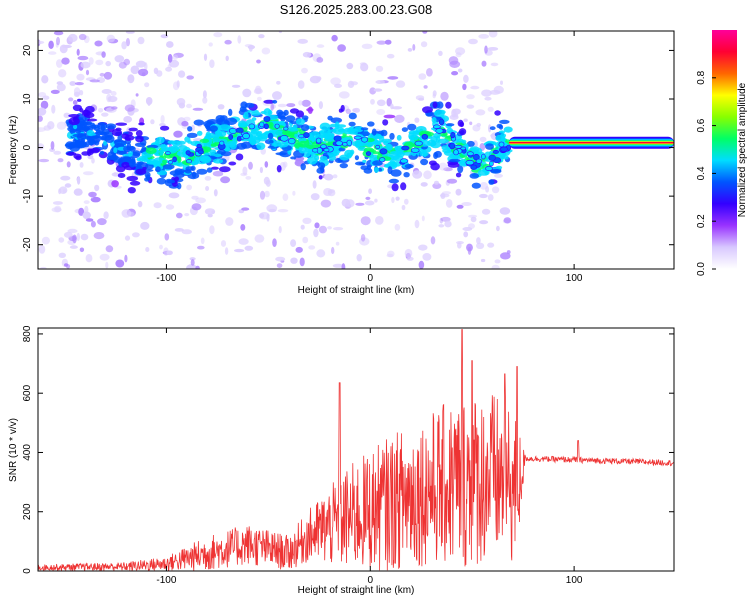  What do you see at coordinates (701, 269) in the screenshot?
I see `colorbar-tick-label: 0.0` at bounding box center [701, 269].